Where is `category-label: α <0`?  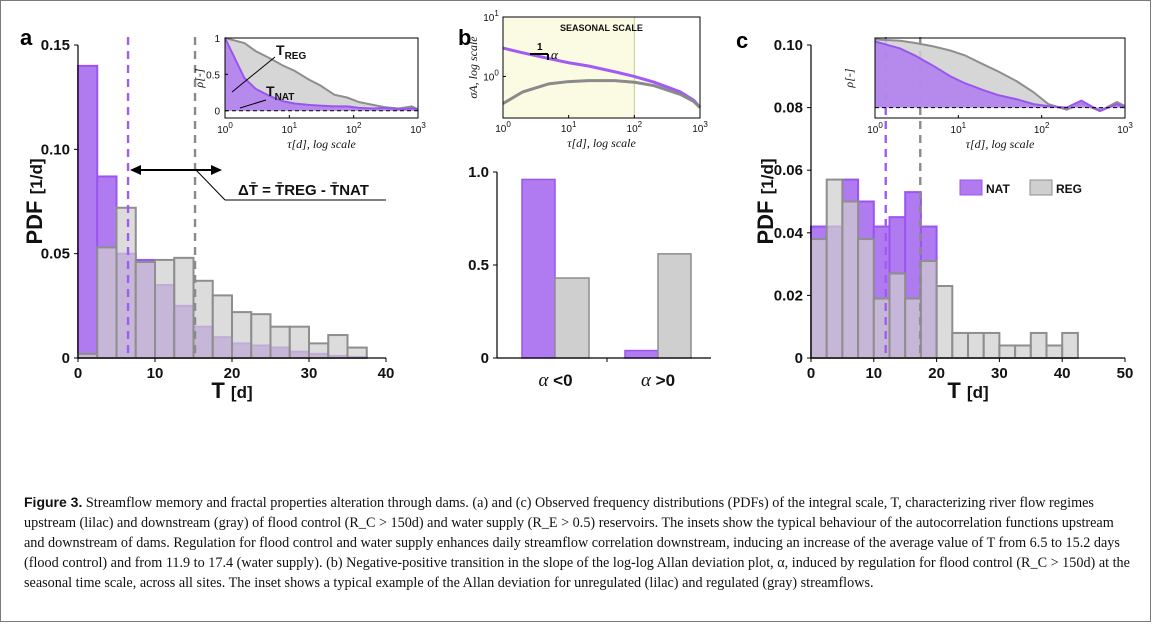 category-label: α <0 is located at coordinates (555, 380).